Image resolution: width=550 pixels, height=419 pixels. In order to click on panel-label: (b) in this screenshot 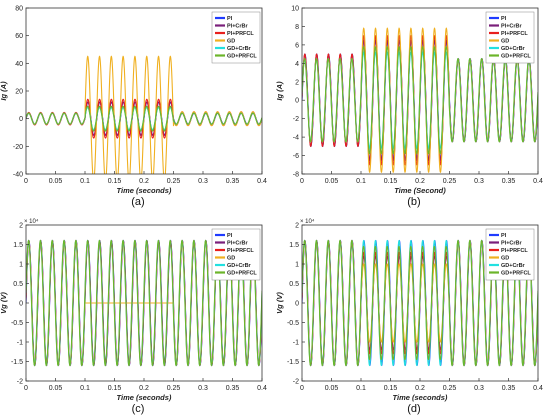, I will do `click(413, 202)`.